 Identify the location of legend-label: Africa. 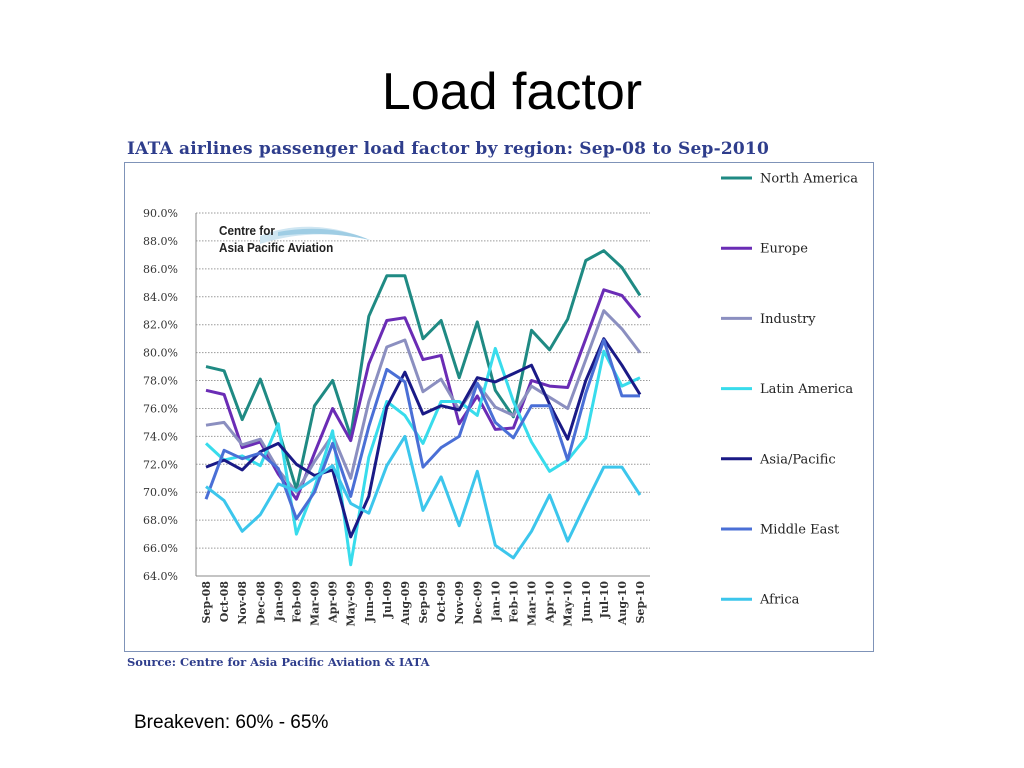
(779, 600).